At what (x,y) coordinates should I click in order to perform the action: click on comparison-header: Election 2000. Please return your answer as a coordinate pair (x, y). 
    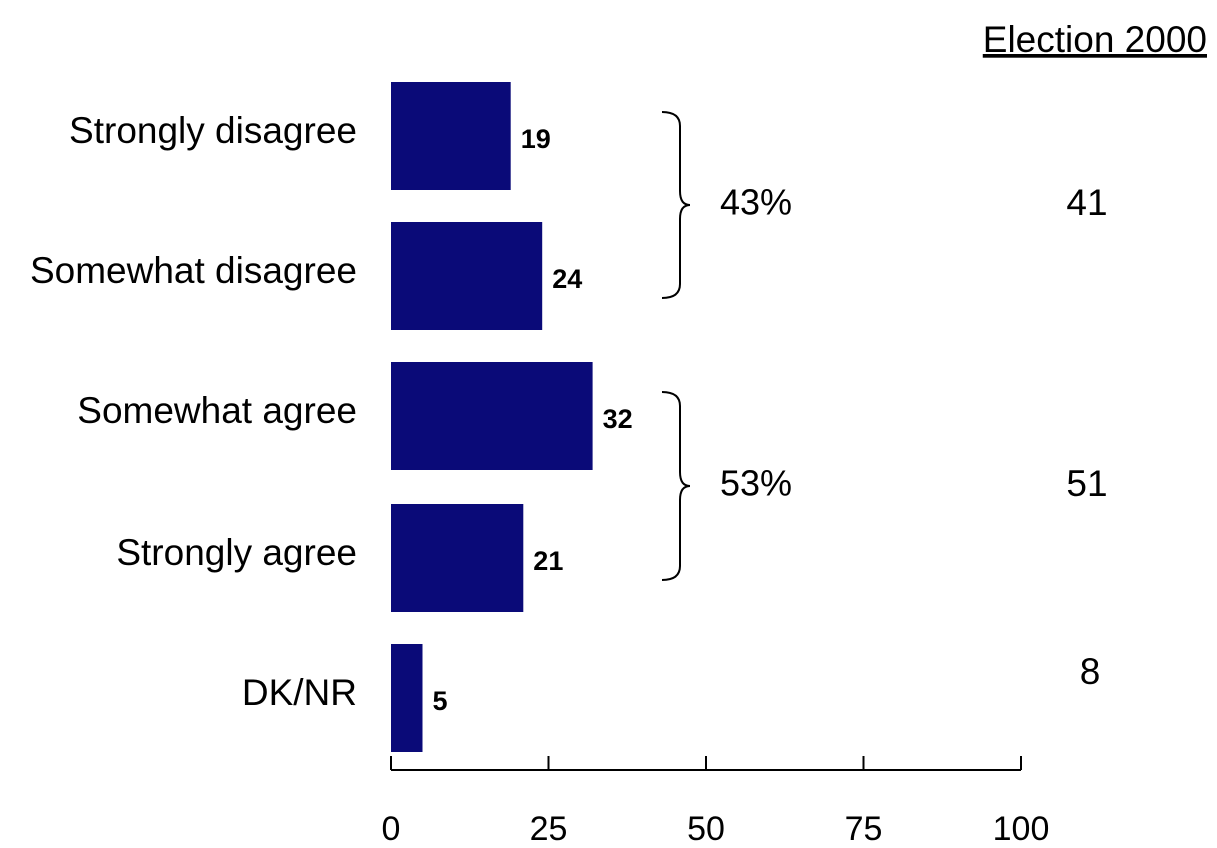
    Looking at the image, I should click on (1095, 39).